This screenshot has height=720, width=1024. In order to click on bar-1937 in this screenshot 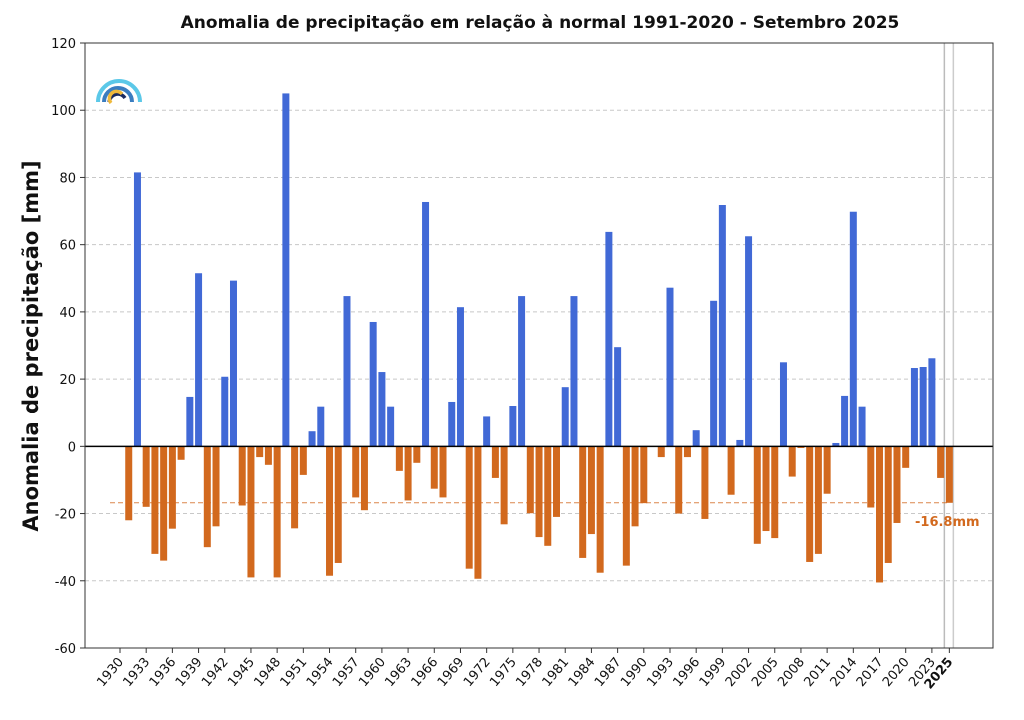, I will do `click(181, 453)`.